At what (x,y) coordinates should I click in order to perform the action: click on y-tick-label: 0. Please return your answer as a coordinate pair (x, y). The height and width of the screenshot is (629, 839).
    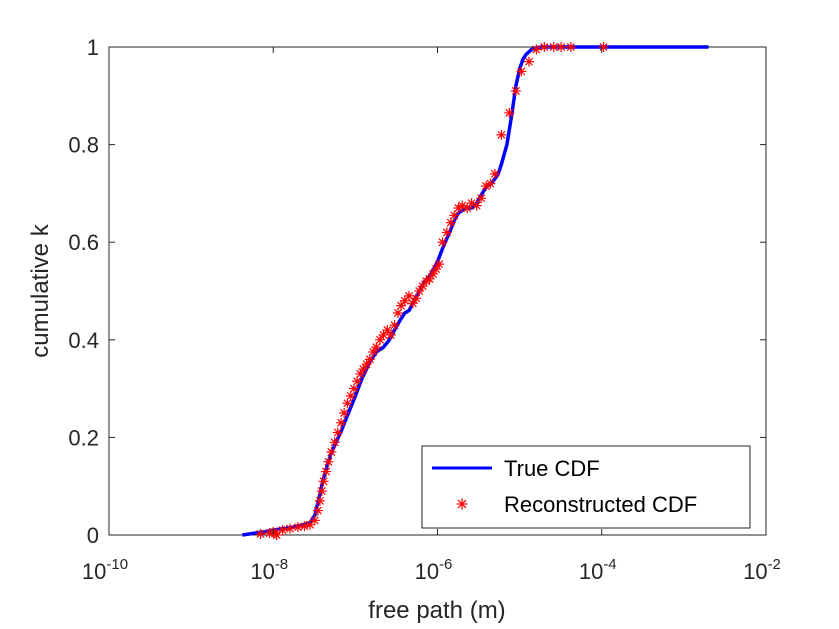
    Looking at the image, I should click on (93, 535).